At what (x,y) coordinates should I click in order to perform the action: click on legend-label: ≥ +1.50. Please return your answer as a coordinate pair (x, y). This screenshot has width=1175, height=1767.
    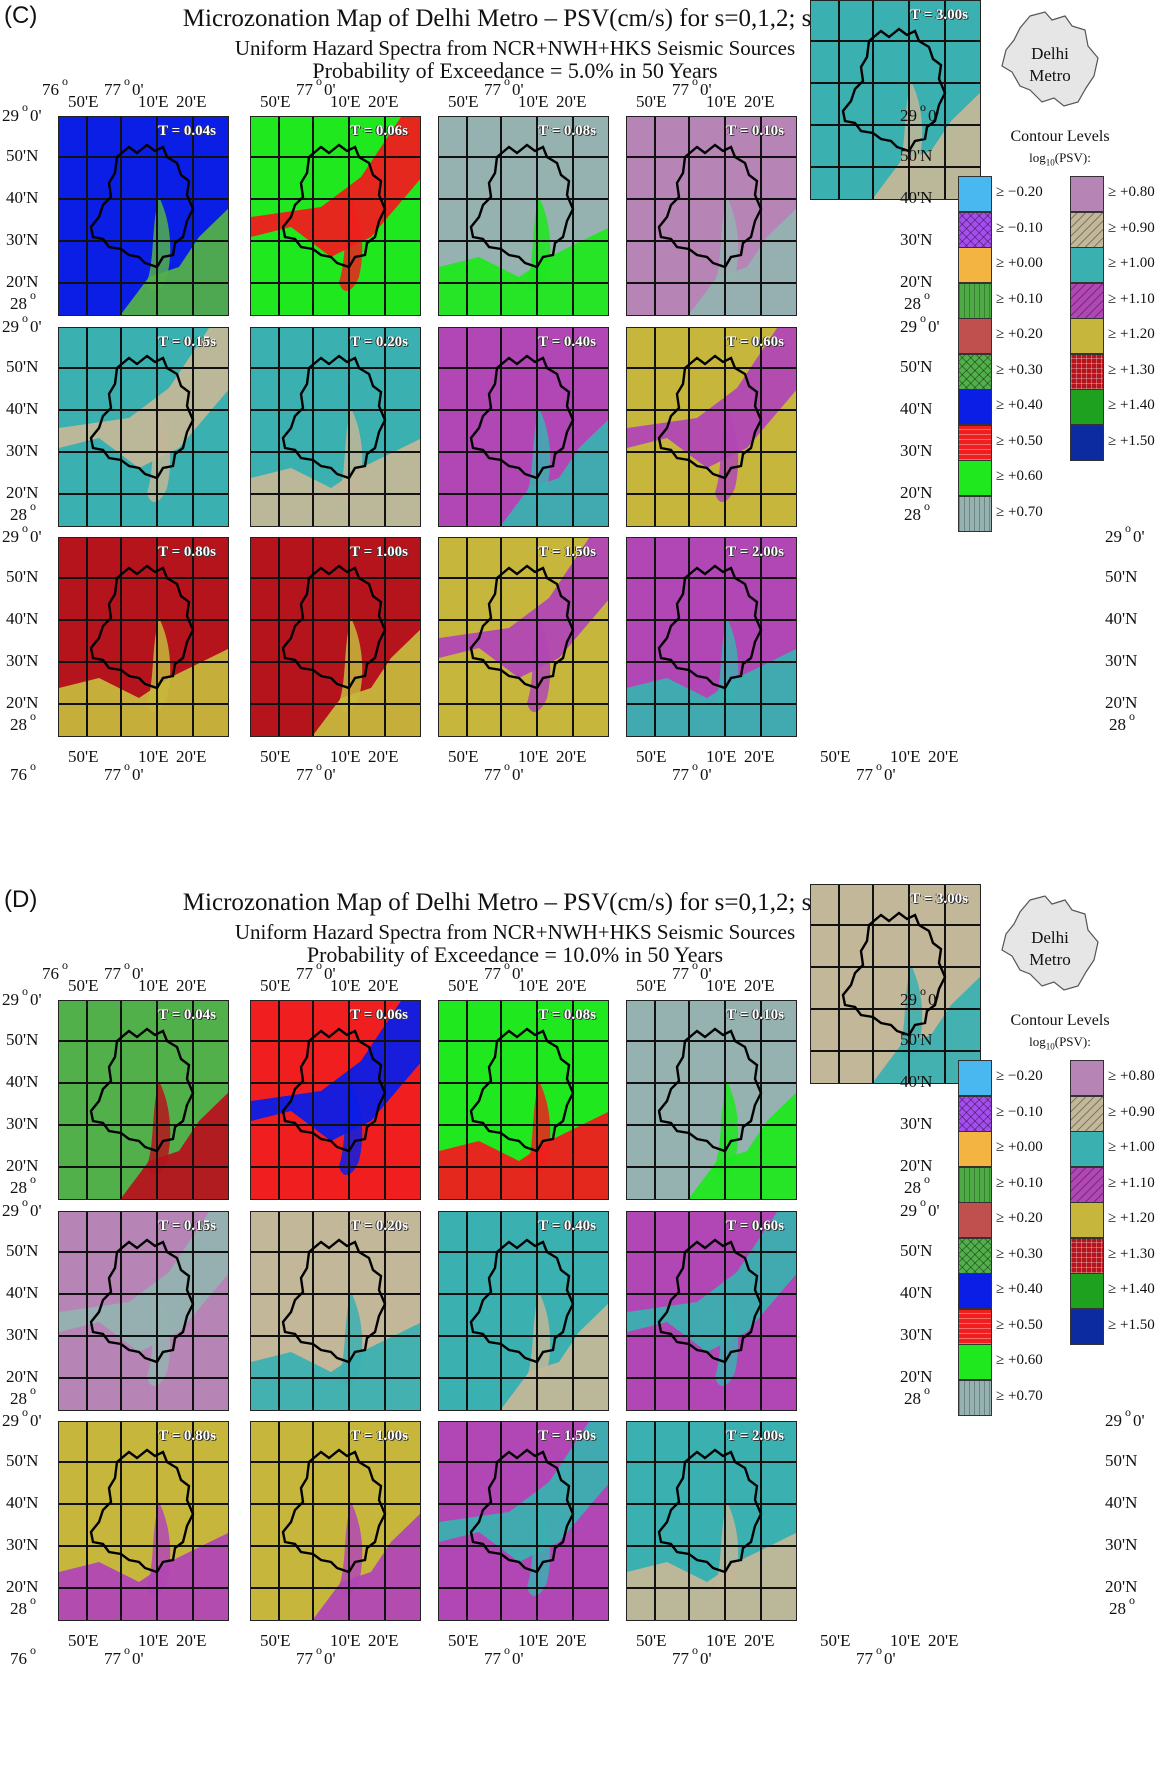
    Looking at the image, I should click on (1131, 1324).